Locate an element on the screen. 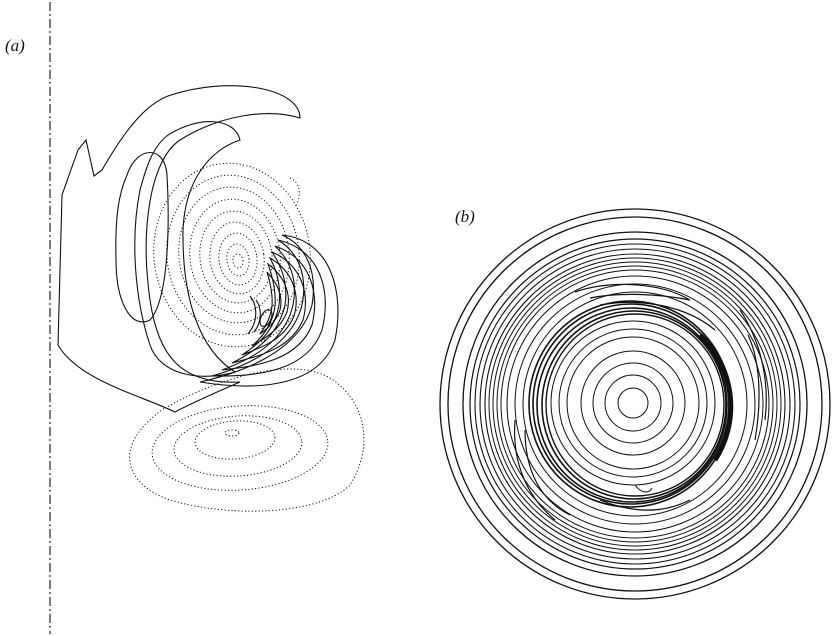 The image size is (836, 636). lower-dotted-lobe is located at coordinates (247, 344).